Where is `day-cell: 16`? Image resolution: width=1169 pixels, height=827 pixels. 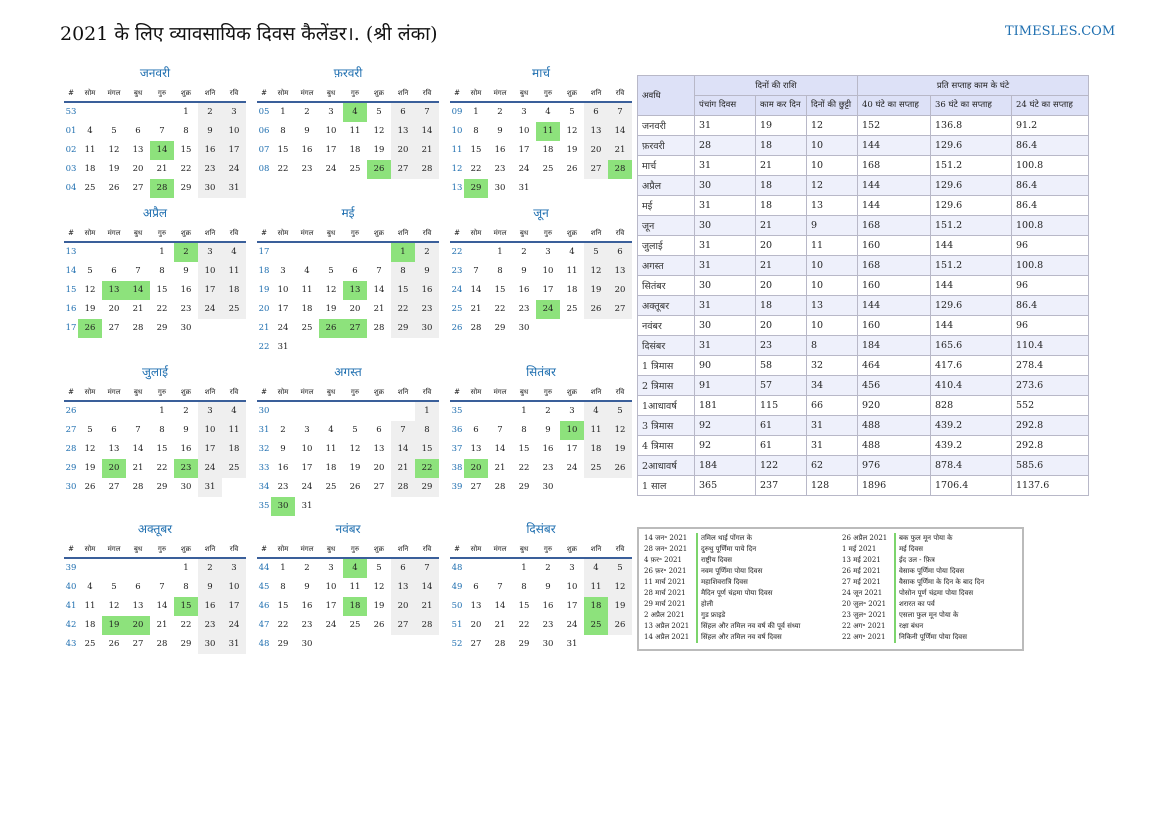 day-cell: 16 is located at coordinates (548, 449).